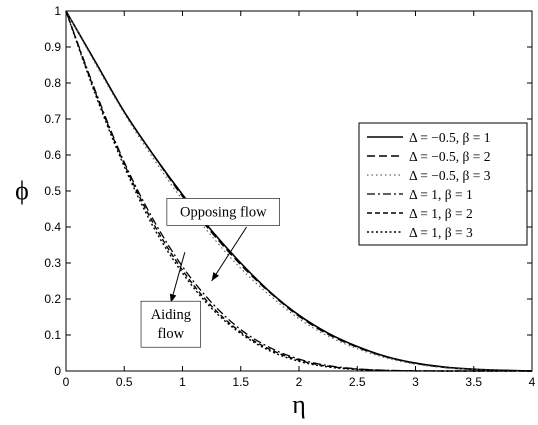 The width and height of the screenshot is (538, 425). Describe the element at coordinates (450, 156) in the screenshot. I see `legend-label-2: Δ = −0.5, β = 2` at that location.